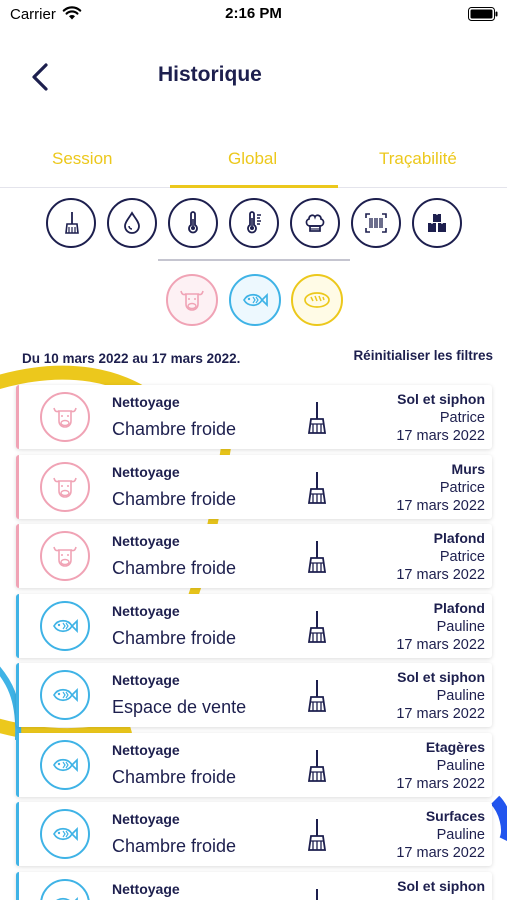 The image size is (507, 900). Describe the element at coordinates (315, 223) in the screenshot. I see `chef-hat-icon` at that location.